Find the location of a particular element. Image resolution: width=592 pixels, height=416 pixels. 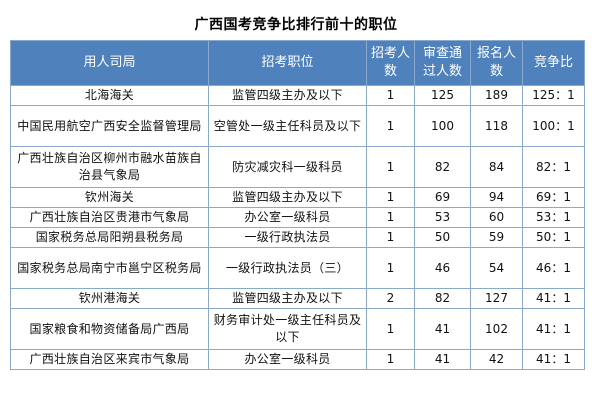

cell-ratio: 125：1 is located at coordinates (553, 95).